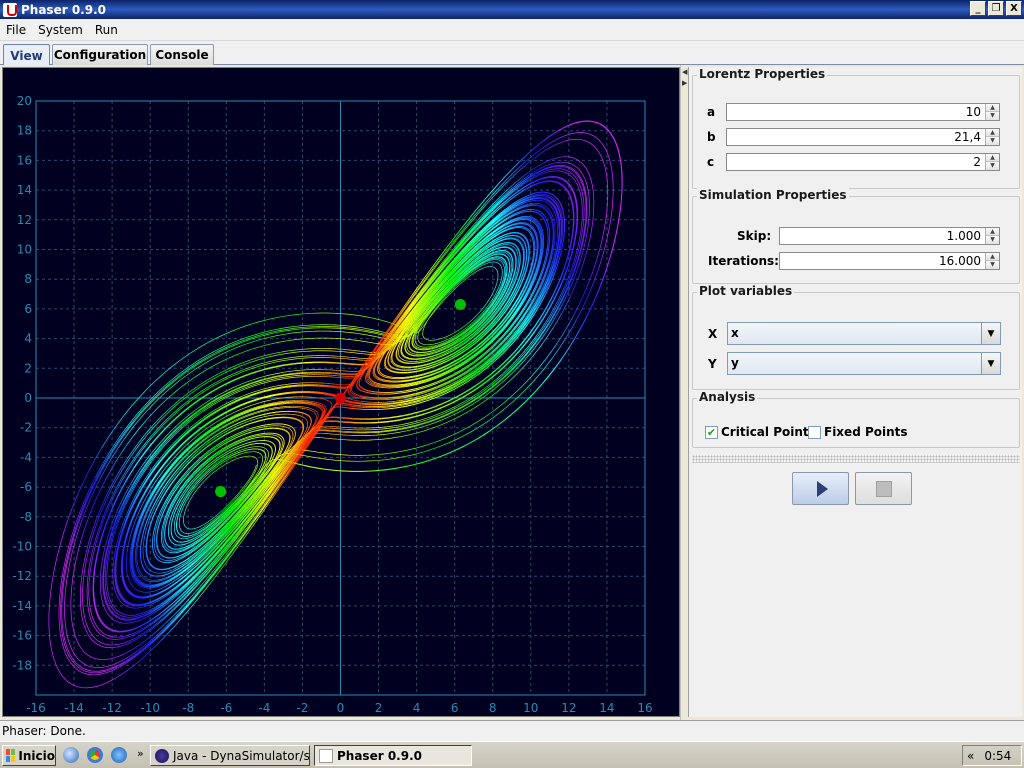  I want to click on close-button: X, so click(1014, 8).